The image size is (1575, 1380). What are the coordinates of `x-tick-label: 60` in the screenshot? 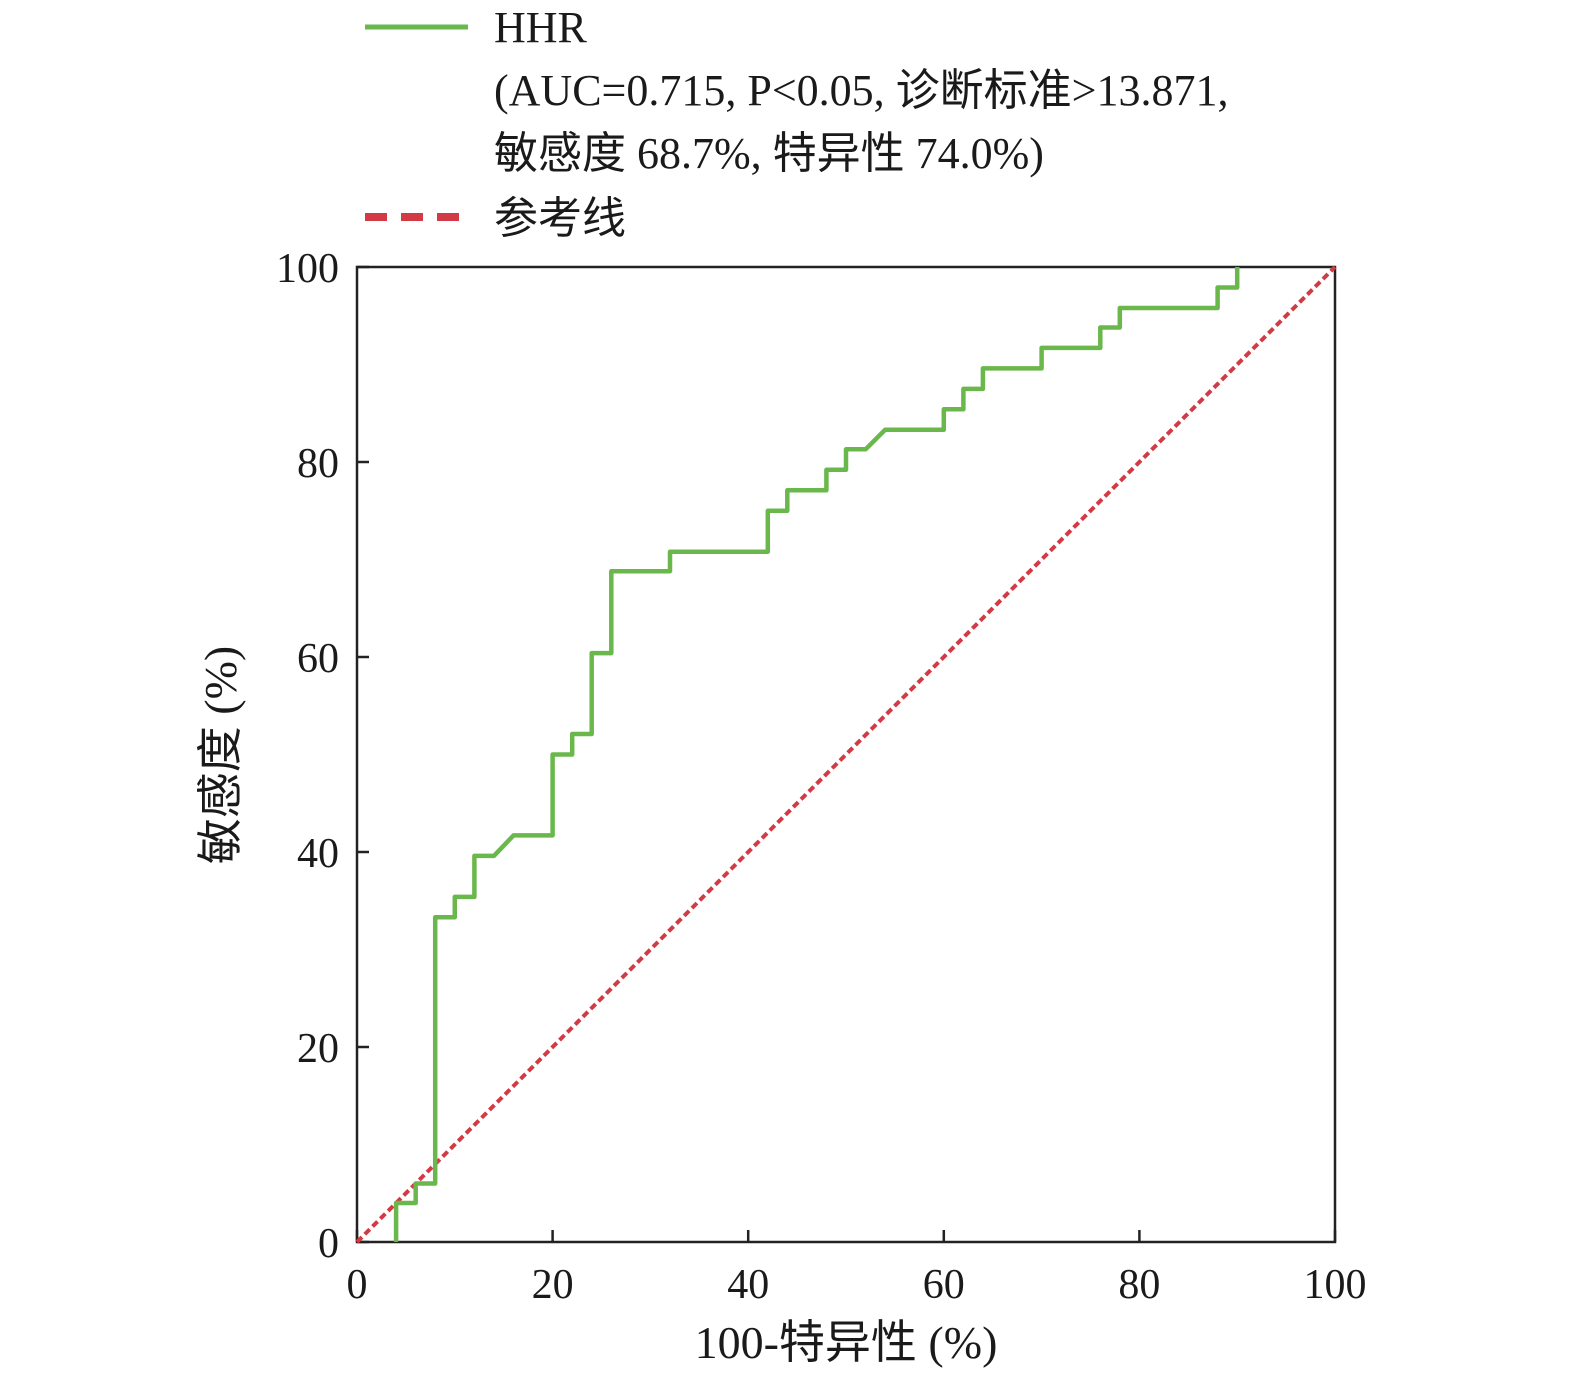 It's located at (944, 1285).